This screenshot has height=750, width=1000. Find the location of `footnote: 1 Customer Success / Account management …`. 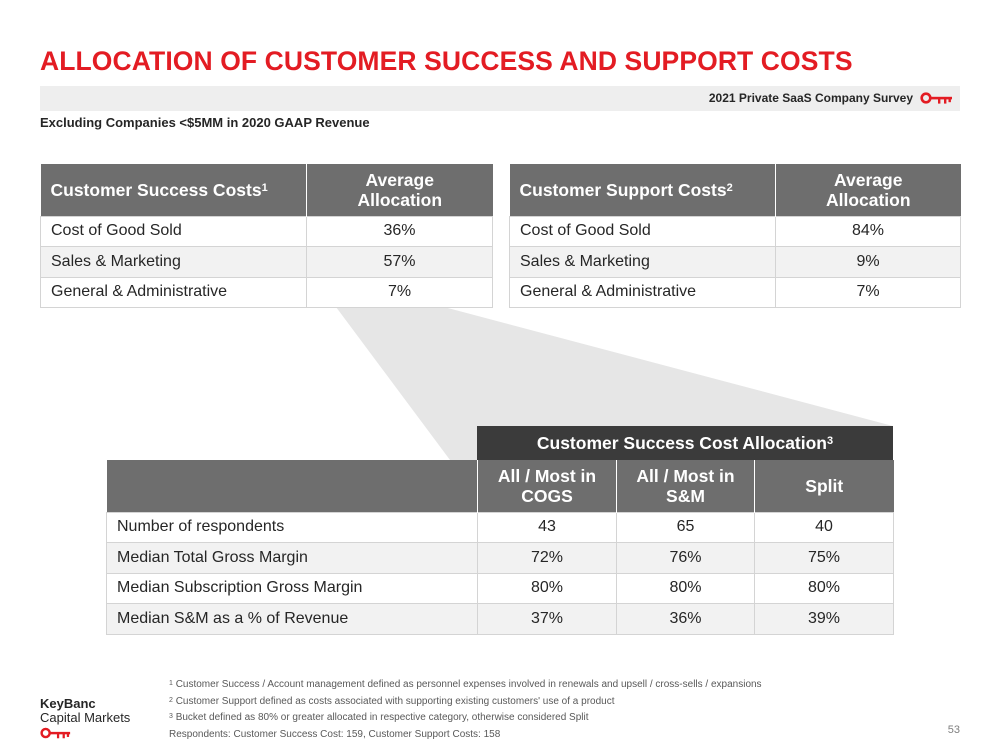

footnote: 1 Customer Success / Account management … is located at coordinates (465, 684).